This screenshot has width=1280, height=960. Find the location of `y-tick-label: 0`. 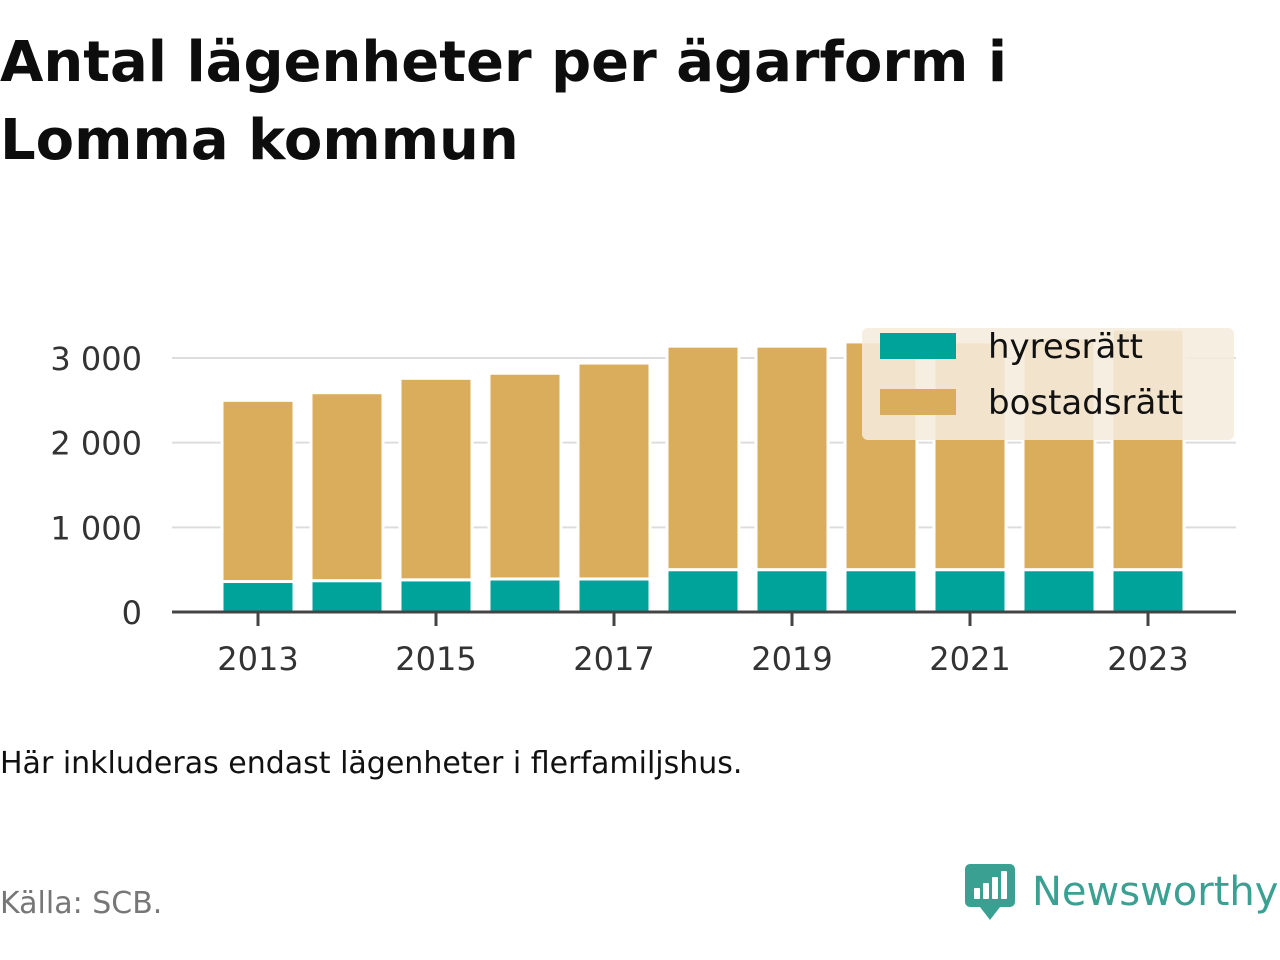

y-tick-label: 0 is located at coordinates (132, 613).